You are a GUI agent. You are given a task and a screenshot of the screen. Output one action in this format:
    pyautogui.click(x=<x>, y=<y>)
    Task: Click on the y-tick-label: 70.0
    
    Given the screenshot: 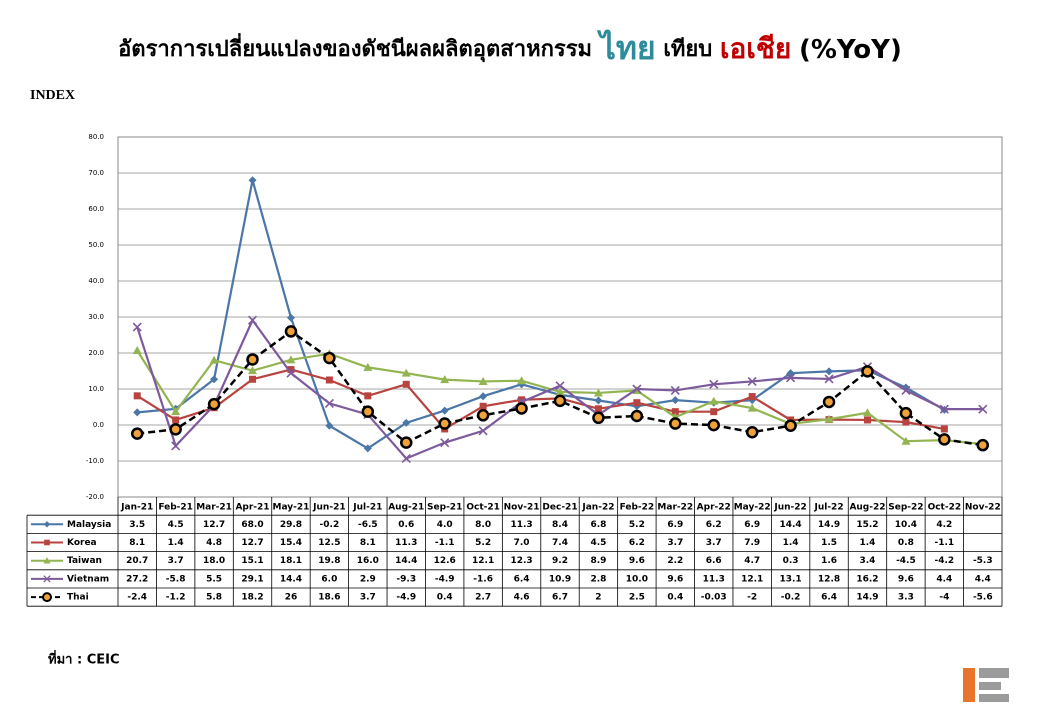 What is the action you would take?
    pyautogui.click(x=96, y=173)
    